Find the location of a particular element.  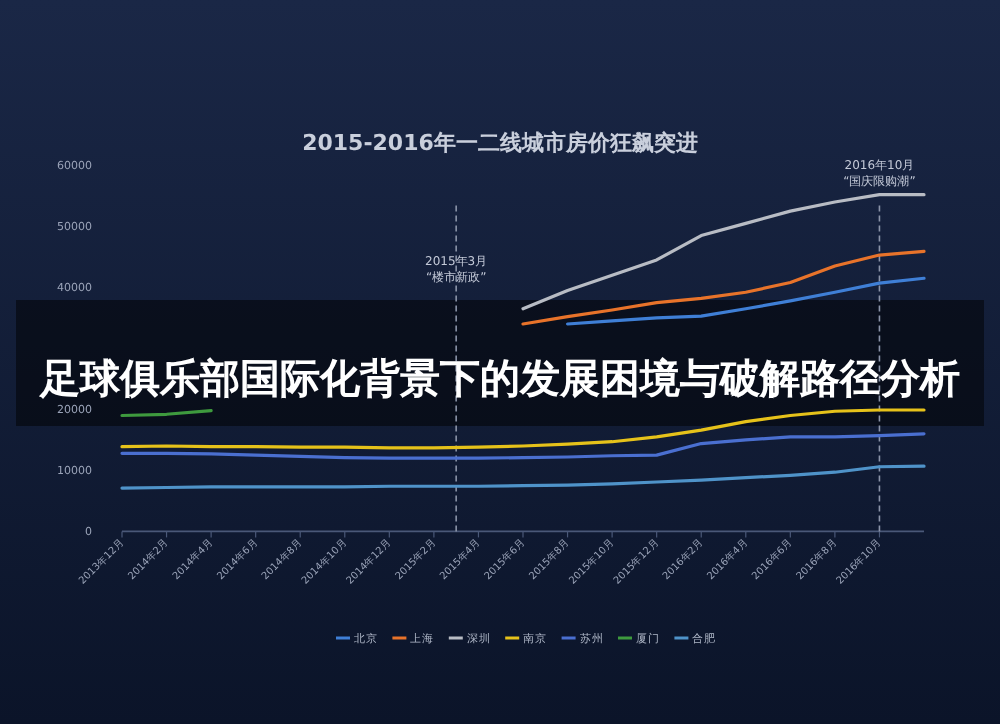

chart-title: 2015-2016年一二线城市房价狂飙突进 is located at coordinates (500, 143).